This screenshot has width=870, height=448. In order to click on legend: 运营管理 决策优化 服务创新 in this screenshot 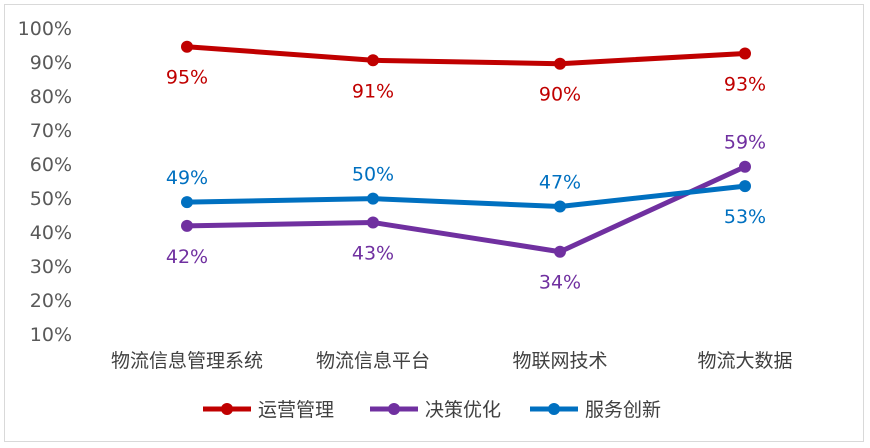, I will do `click(432, 410)`.